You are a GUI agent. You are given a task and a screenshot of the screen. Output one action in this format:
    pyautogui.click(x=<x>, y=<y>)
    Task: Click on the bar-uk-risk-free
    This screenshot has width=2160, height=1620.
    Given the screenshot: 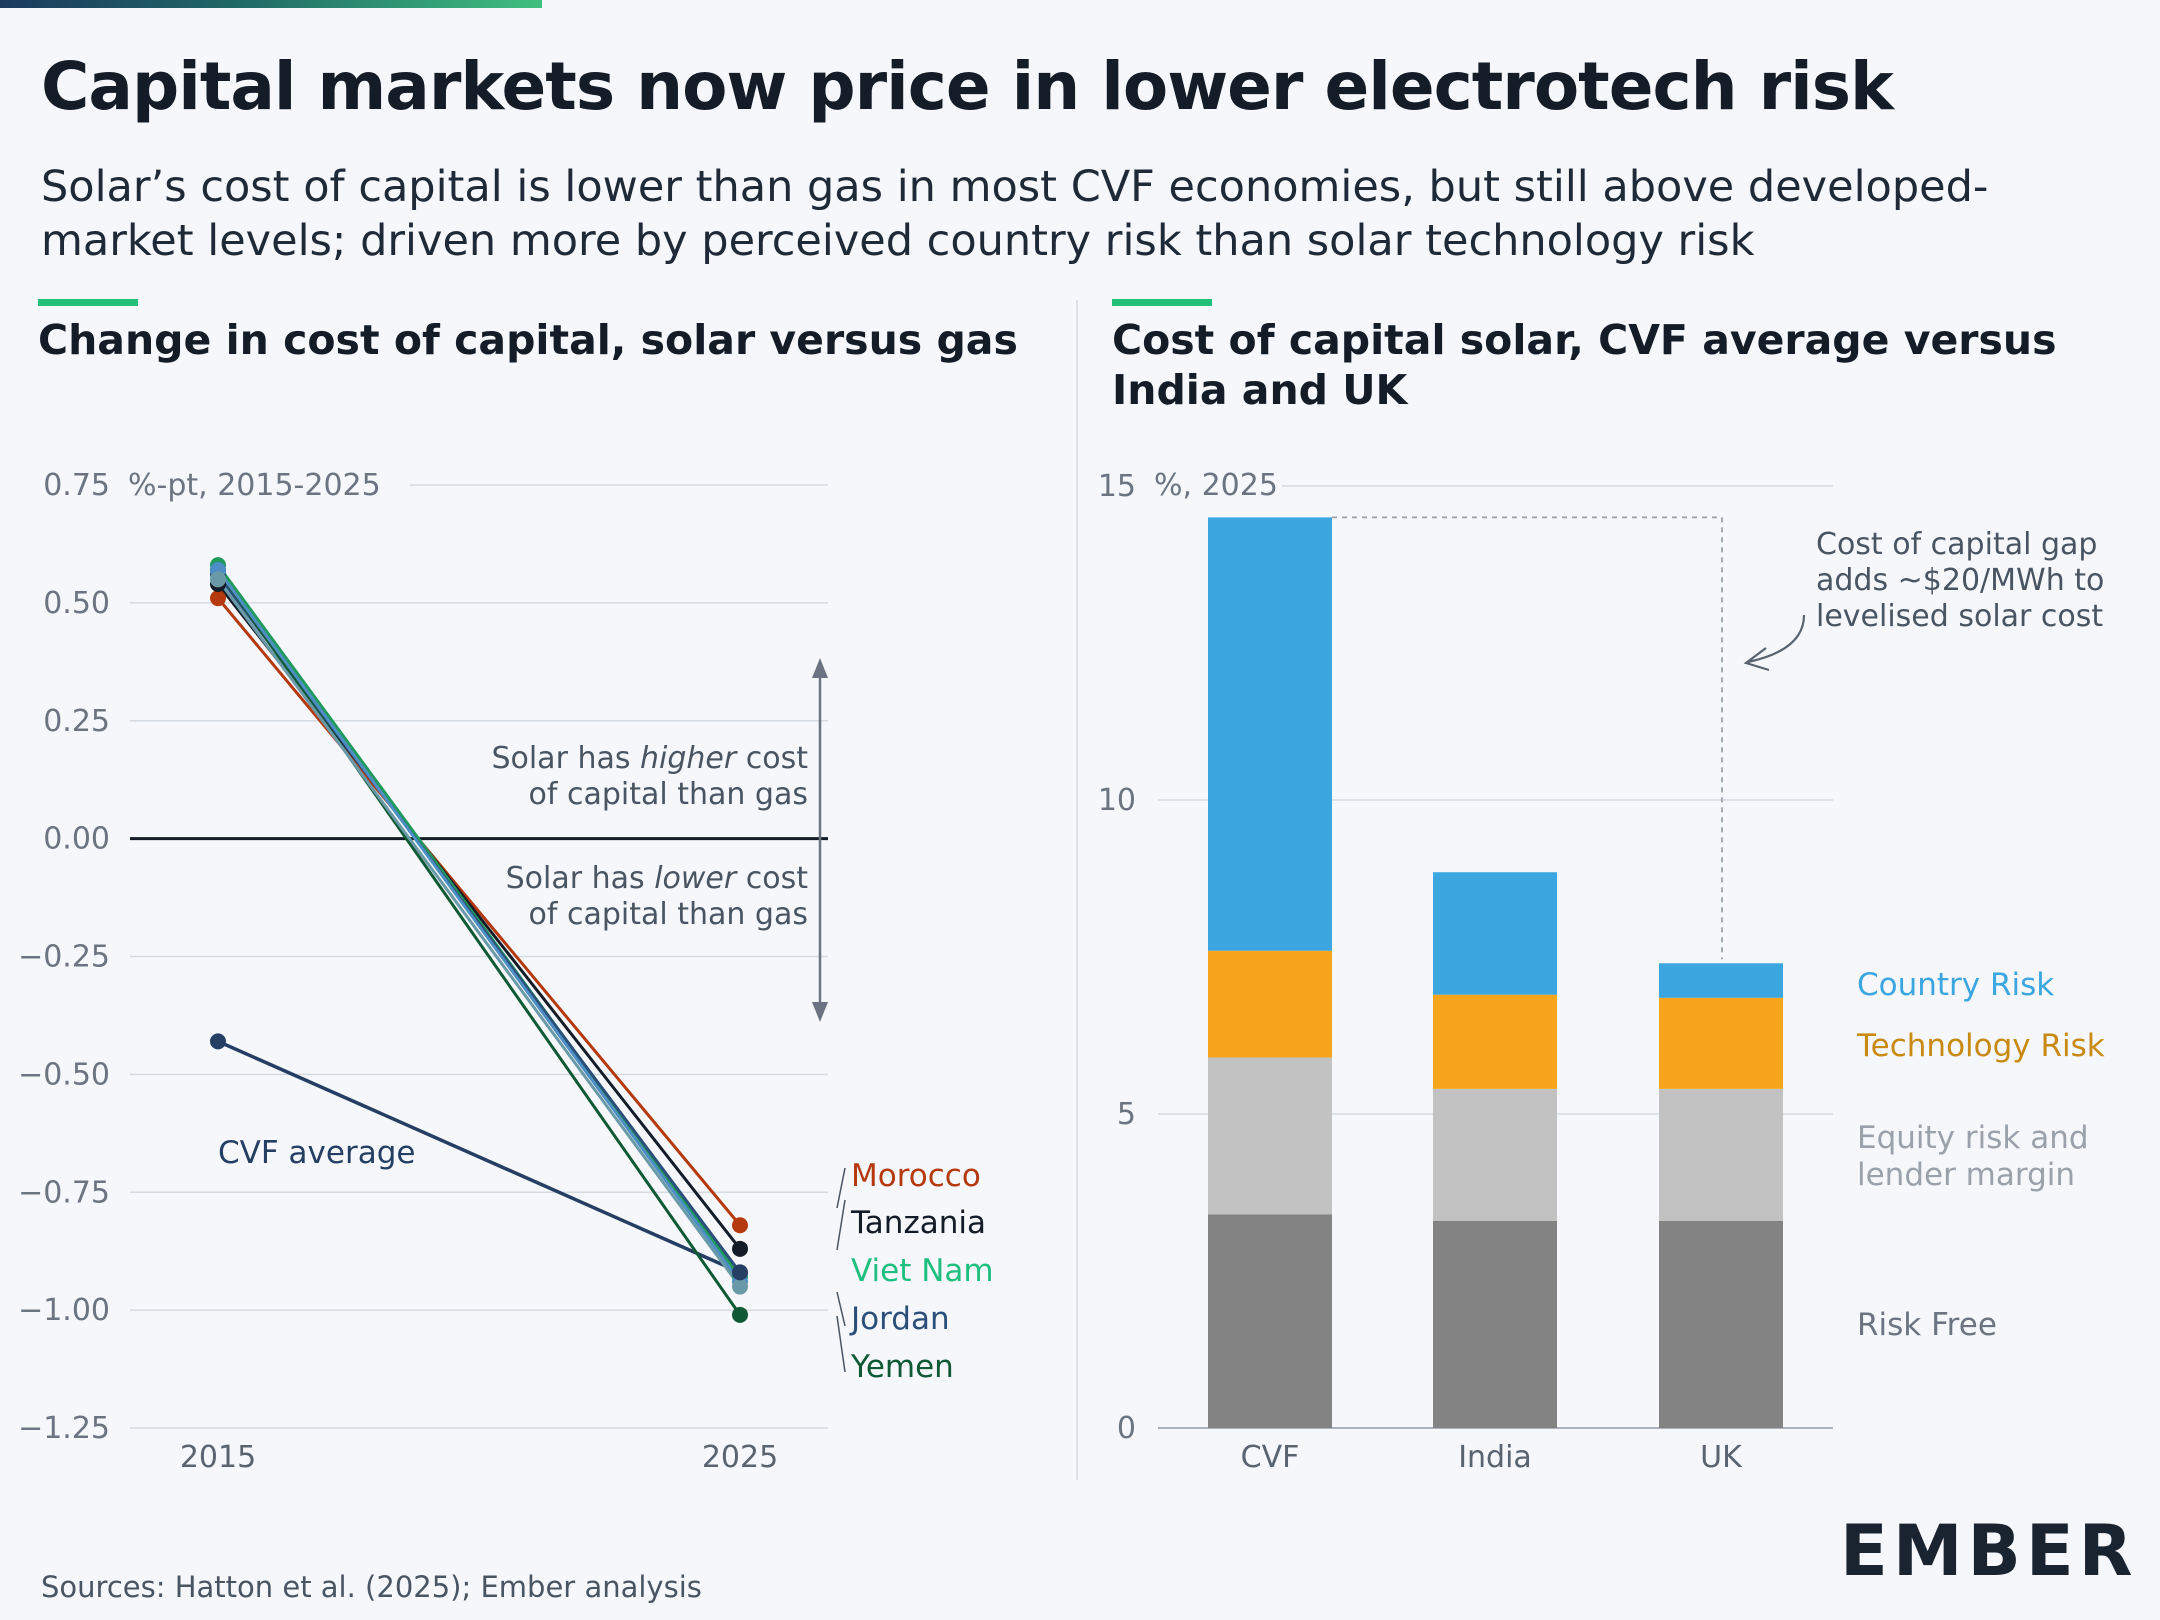 What is the action you would take?
    pyautogui.click(x=1721, y=1324)
    